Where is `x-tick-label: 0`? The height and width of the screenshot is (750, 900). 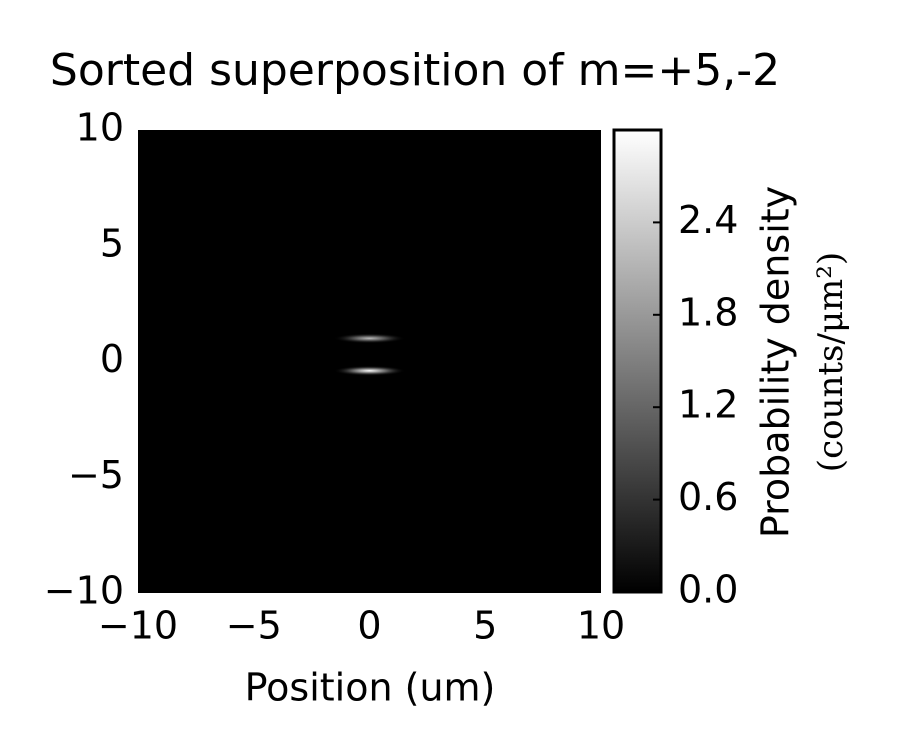 x-tick-label: 0 is located at coordinates (369, 626).